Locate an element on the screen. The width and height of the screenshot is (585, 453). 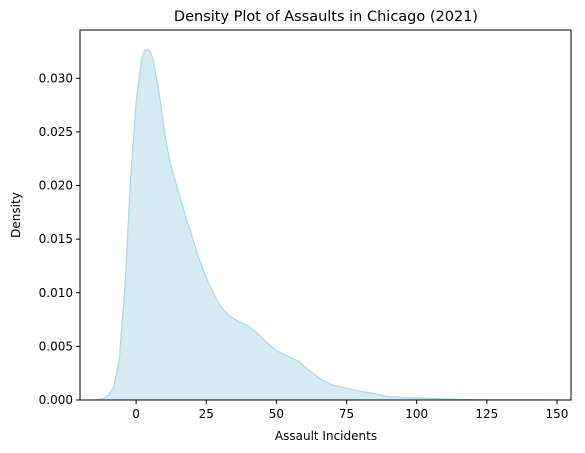
x-tick-label: 150 is located at coordinates (557, 414).